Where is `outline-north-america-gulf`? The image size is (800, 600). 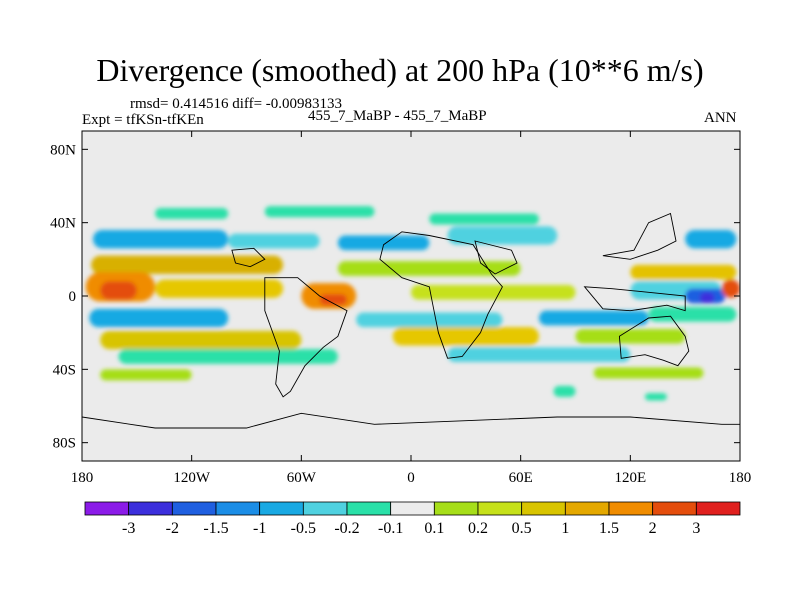 outline-north-america-gulf is located at coordinates (248, 257).